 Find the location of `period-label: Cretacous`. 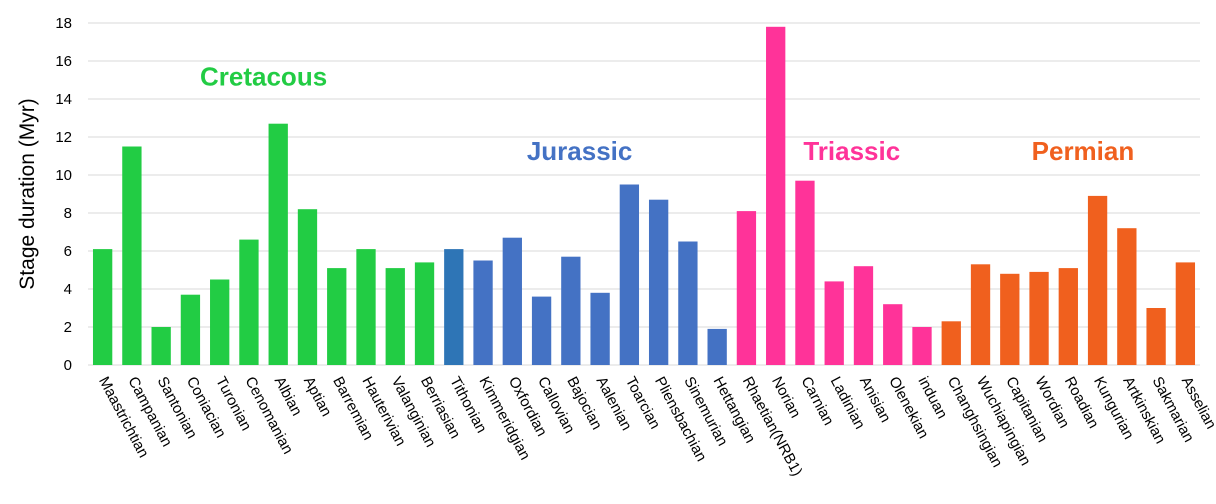

period-label: Cretacous is located at coordinates (263, 77).